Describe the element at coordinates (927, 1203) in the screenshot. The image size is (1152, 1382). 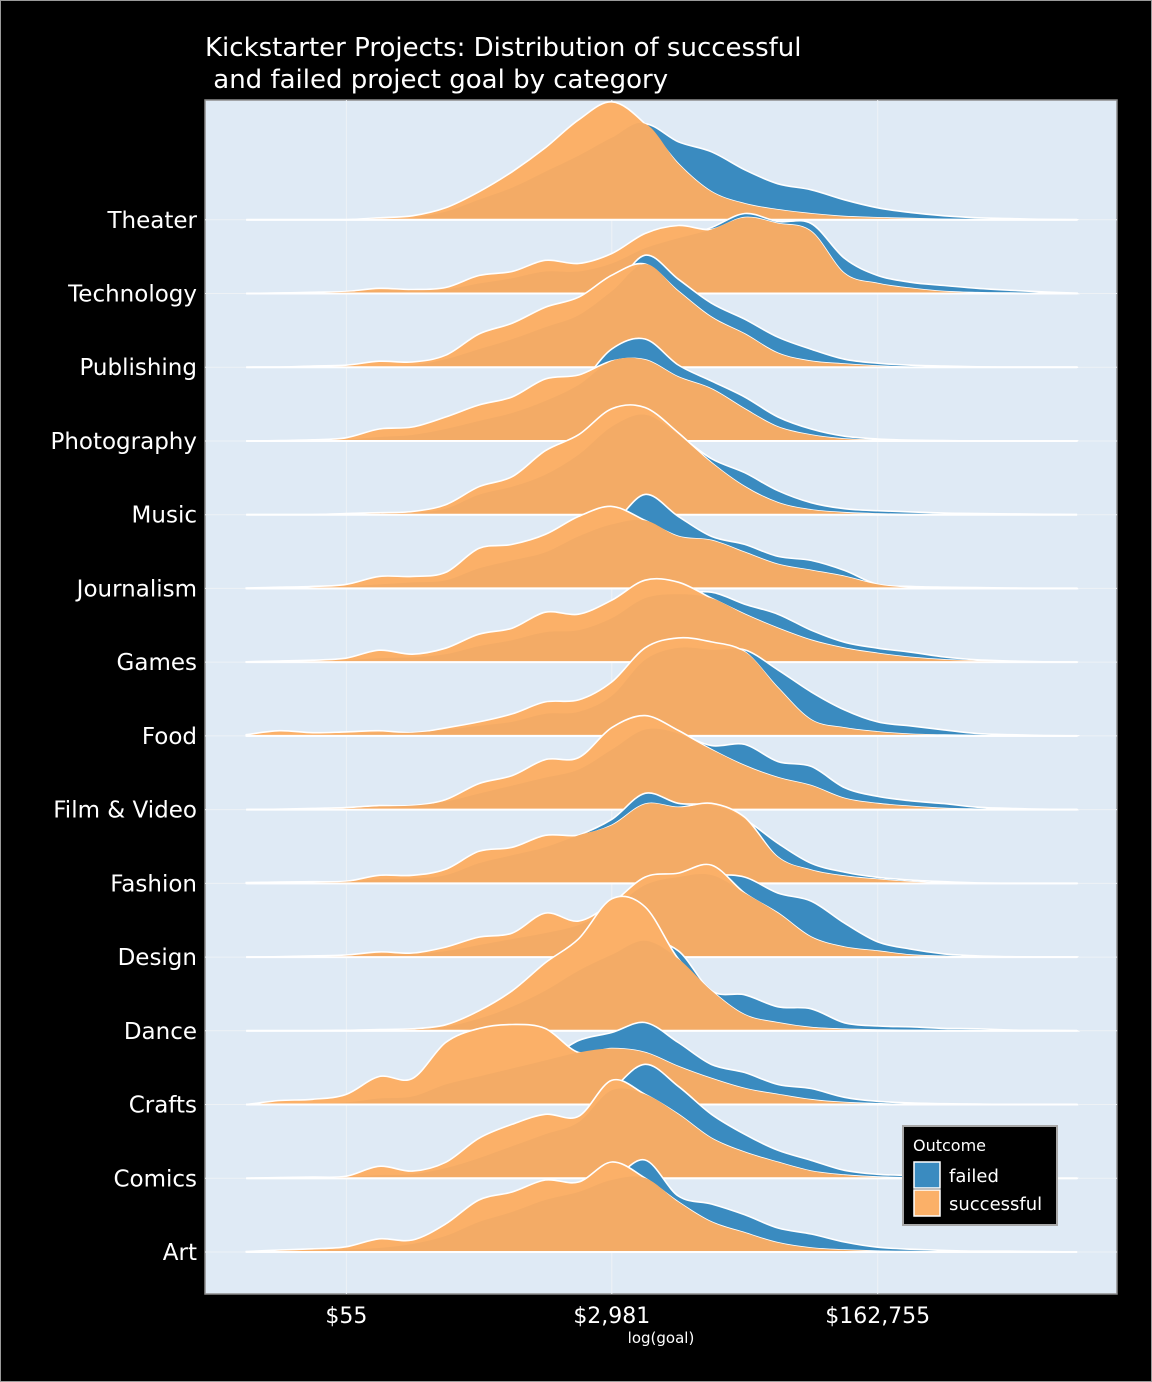
I see `legend-swatch-successful` at that location.